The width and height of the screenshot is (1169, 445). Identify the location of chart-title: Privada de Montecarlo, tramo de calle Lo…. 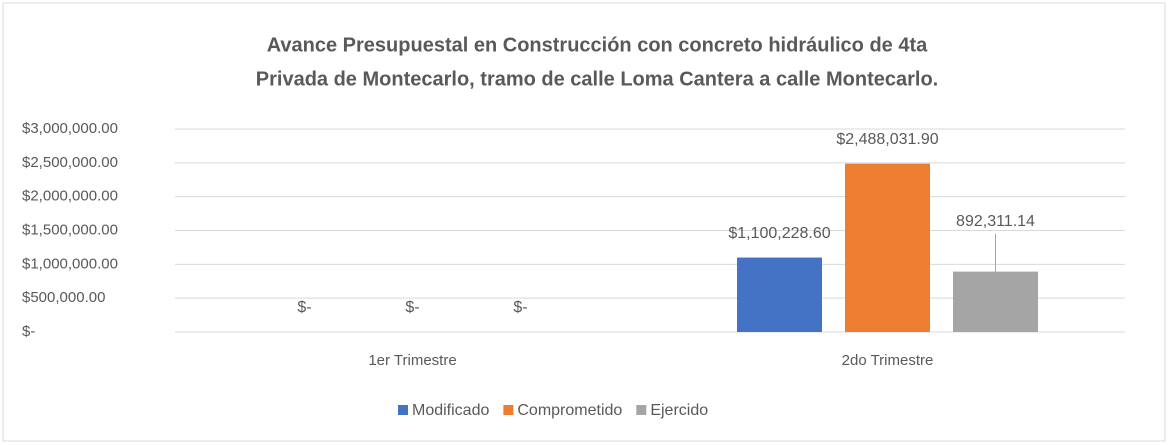
(597, 79).